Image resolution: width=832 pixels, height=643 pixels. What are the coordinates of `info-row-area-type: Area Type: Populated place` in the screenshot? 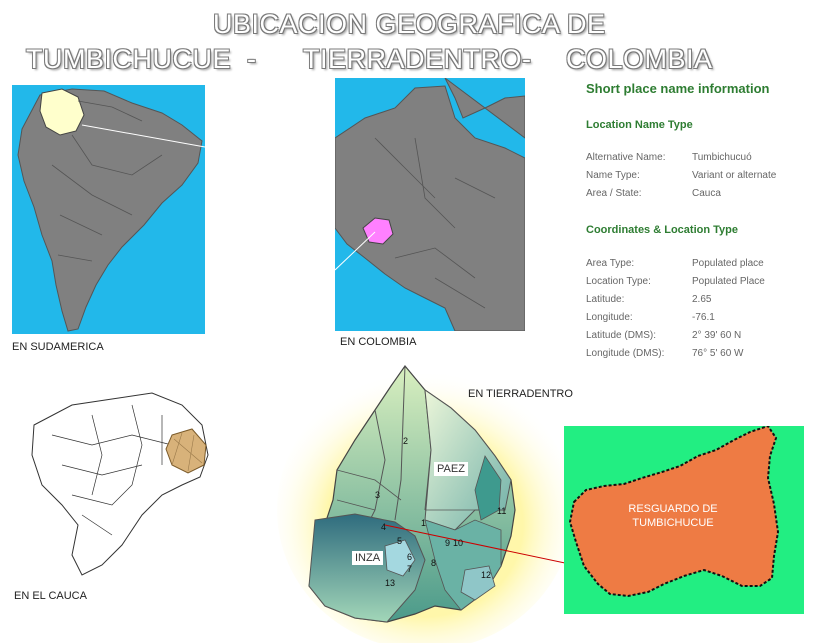 It's located at (675, 263).